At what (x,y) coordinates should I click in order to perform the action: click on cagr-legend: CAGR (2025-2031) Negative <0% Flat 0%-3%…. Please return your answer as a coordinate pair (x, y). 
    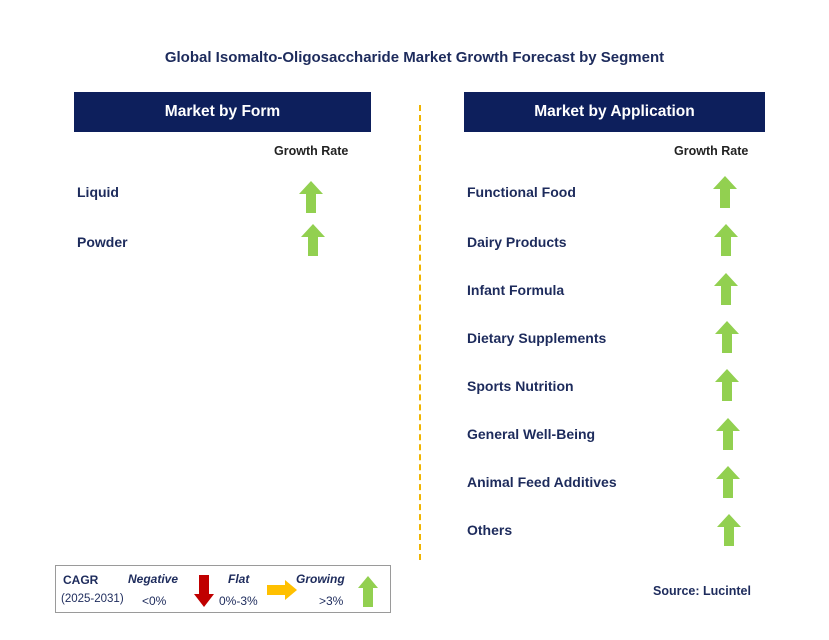
    Looking at the image, I should click on (223, 589).